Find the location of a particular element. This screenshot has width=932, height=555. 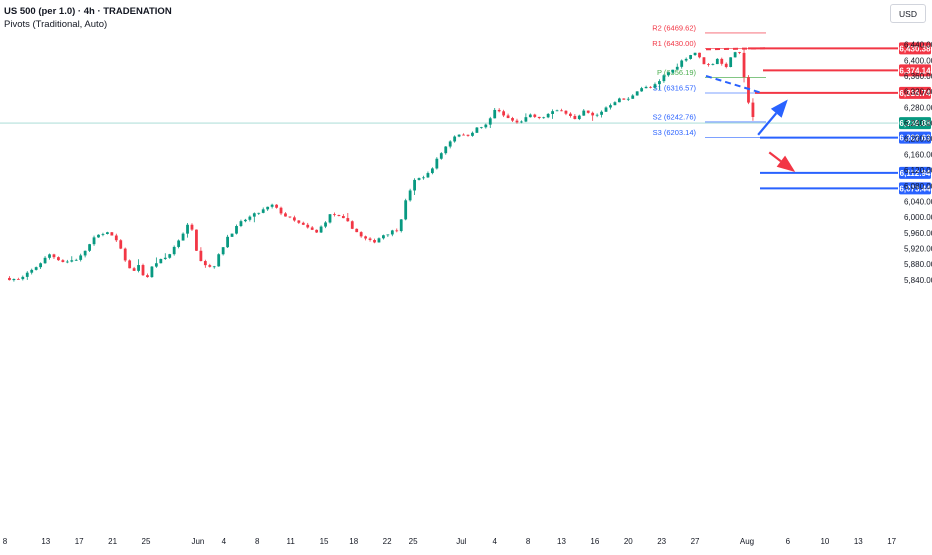

x-tick-label: 17 is located at coordinates (79, 541).